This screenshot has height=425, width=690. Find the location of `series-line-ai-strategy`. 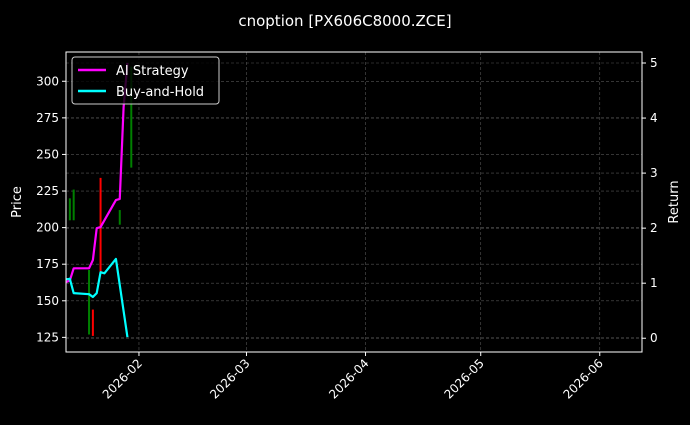

series-line-ai-strategy is located at coordinates (97, 173).